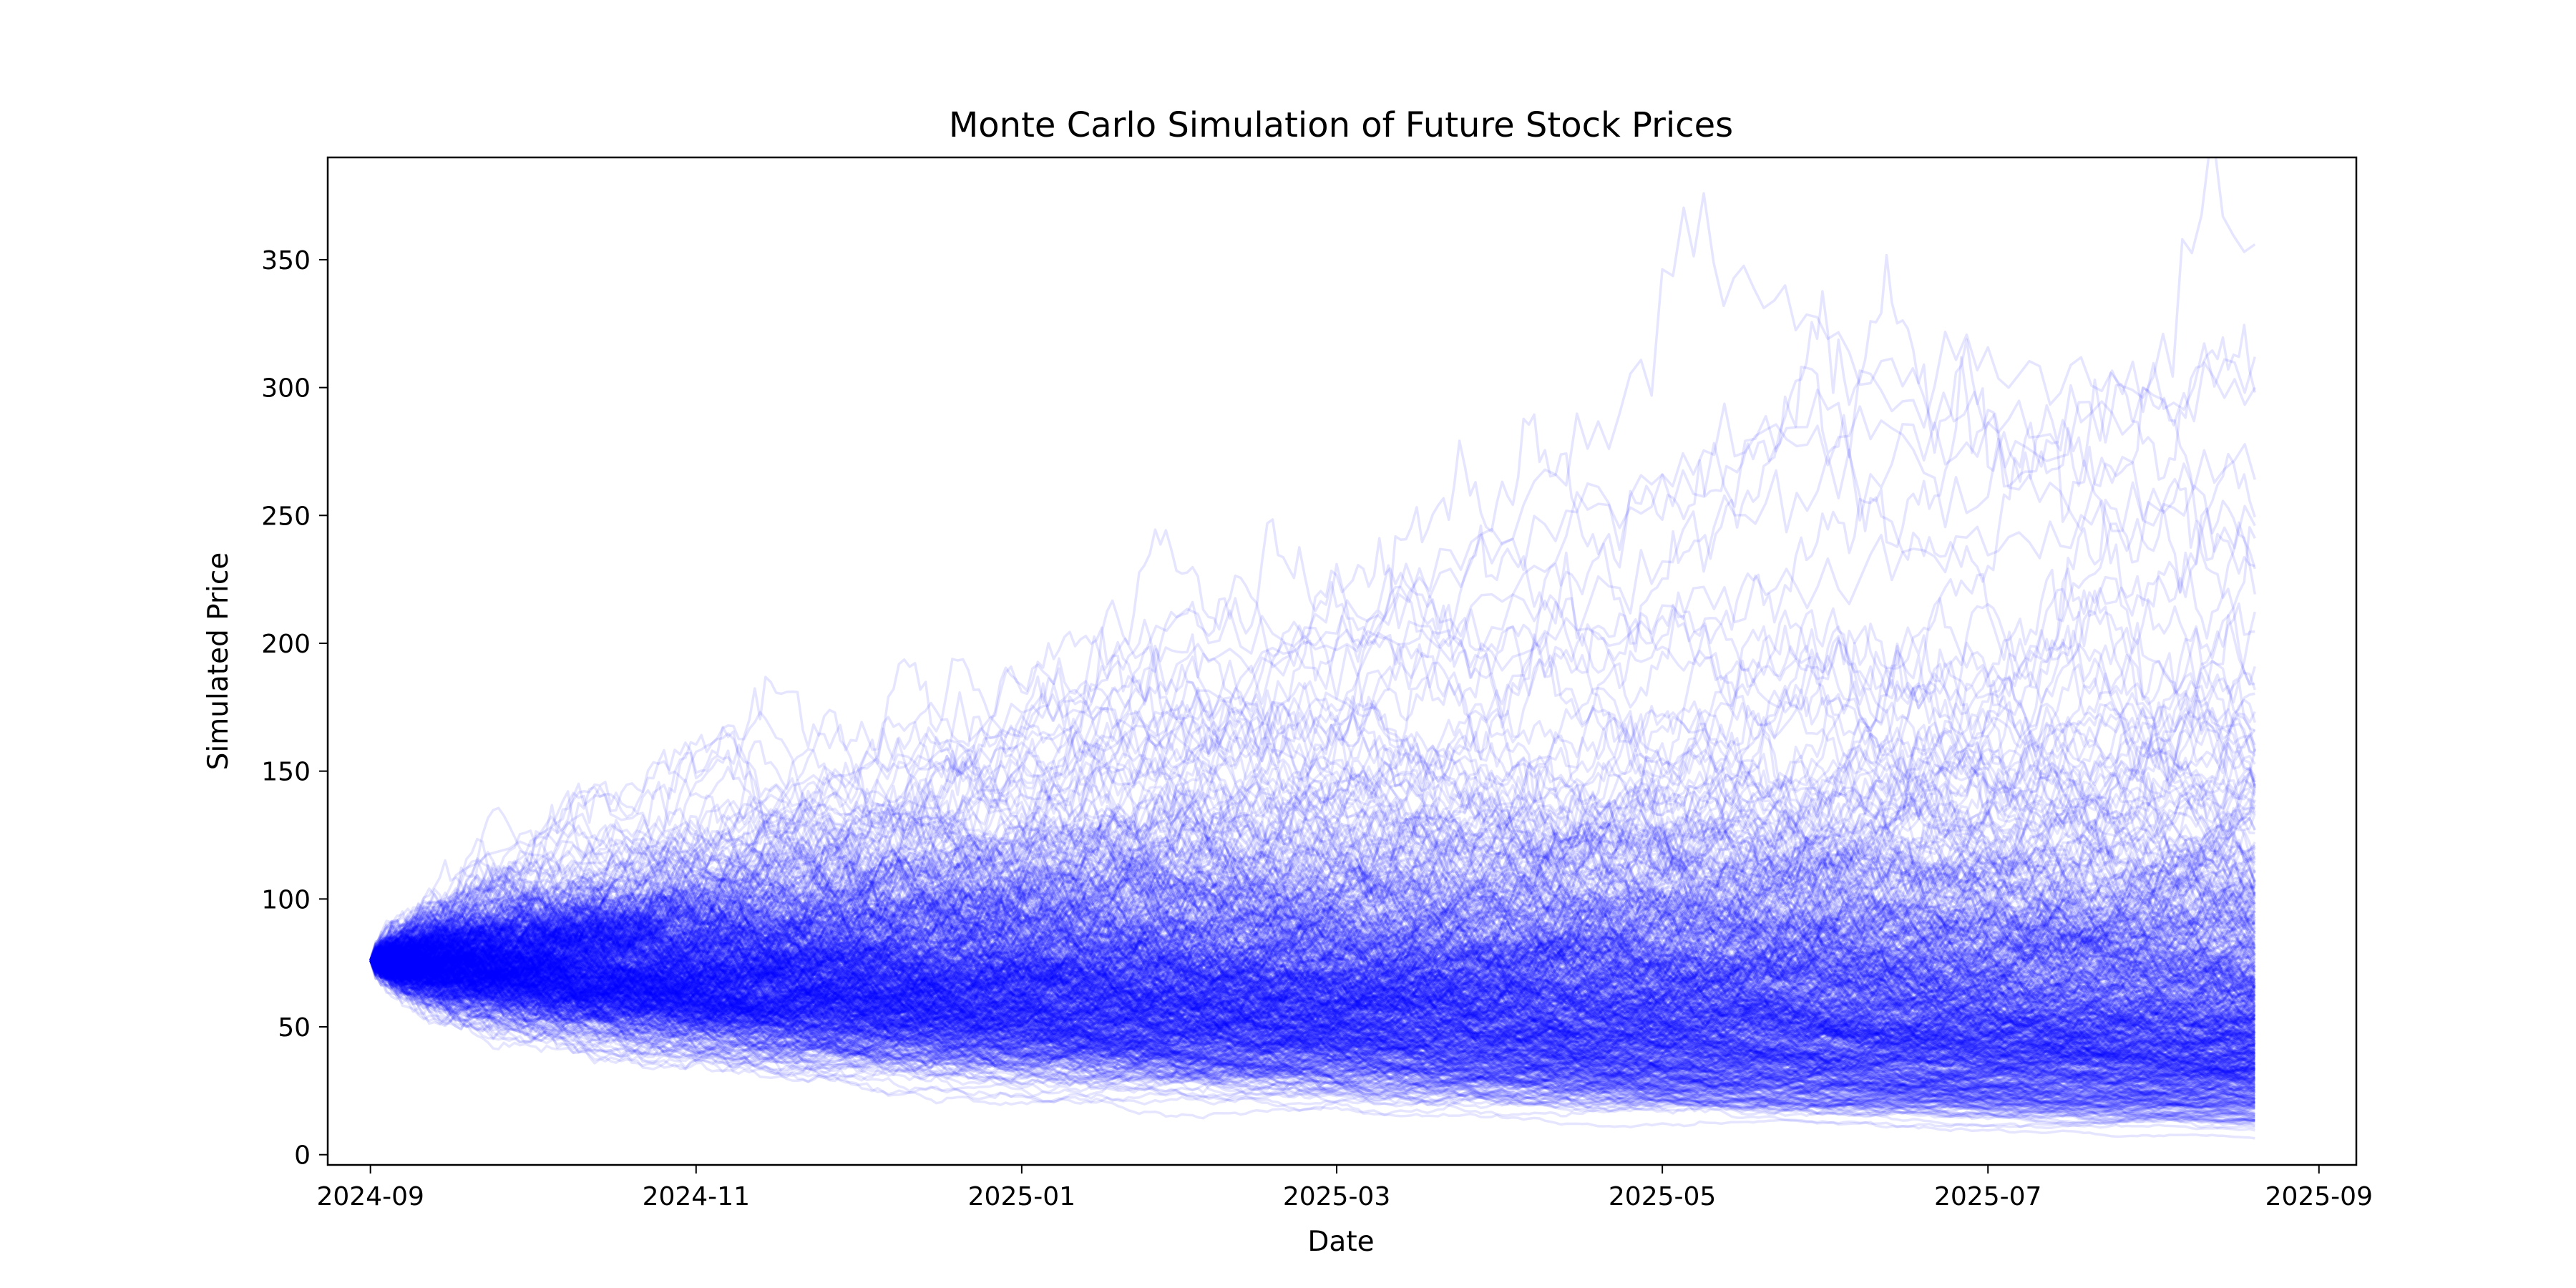 This screenshot has width=2576, height=1288. Describe the element at coordinates (2319, 1196) in the screenshot. I see `x-tick-label: 2025-09` at that location.